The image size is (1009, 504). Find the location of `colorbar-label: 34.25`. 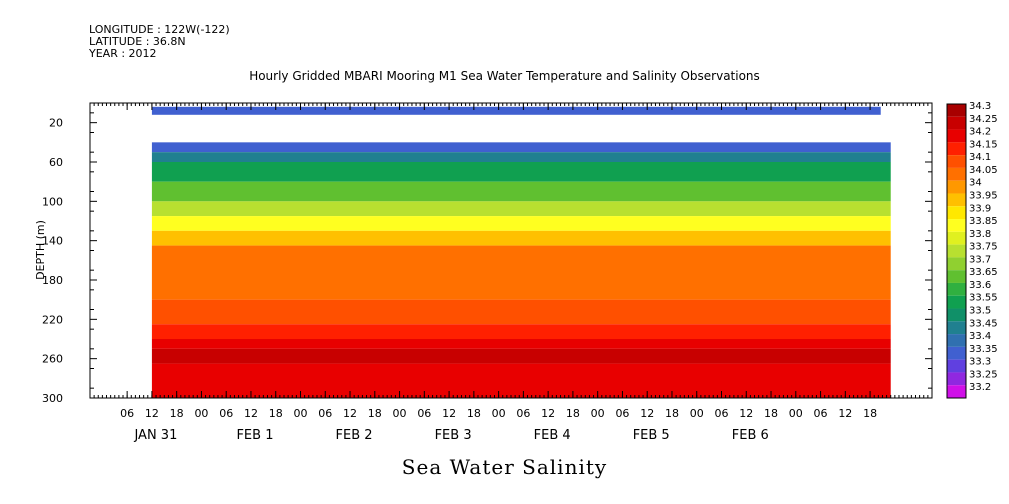

colorbar-label: 34.25 is located at coordinates (983, 119).